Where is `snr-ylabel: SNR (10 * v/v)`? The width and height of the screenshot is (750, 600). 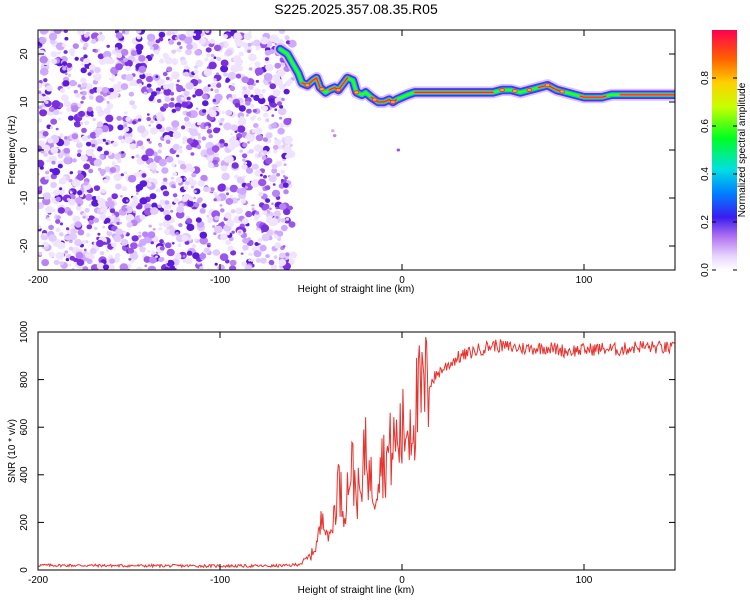 snr-ylabel: SNR (10 * v/v) is located at coordinates (12, 451).